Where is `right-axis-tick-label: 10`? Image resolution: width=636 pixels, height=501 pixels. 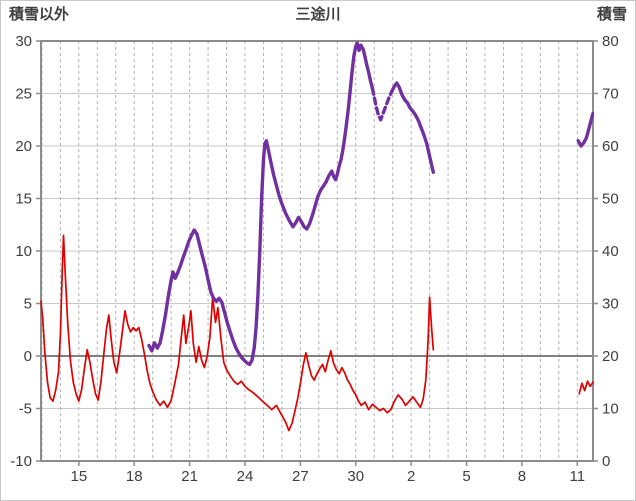 right-axis-tick-label: 10 is located at coordinates (610, 409).